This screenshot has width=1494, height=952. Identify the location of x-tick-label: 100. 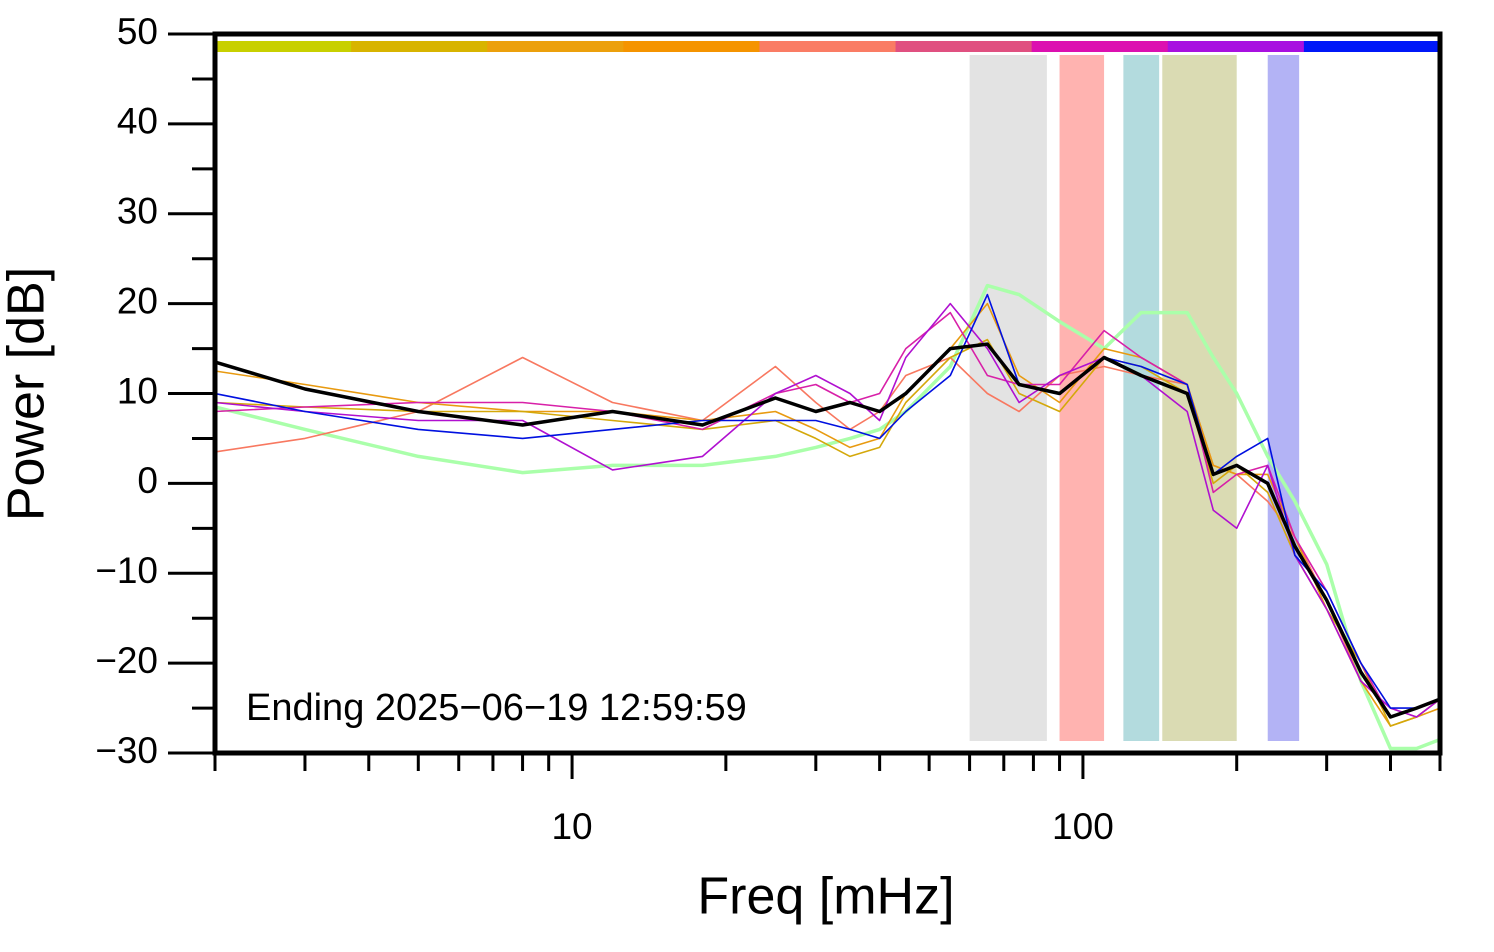
(1083, 826).